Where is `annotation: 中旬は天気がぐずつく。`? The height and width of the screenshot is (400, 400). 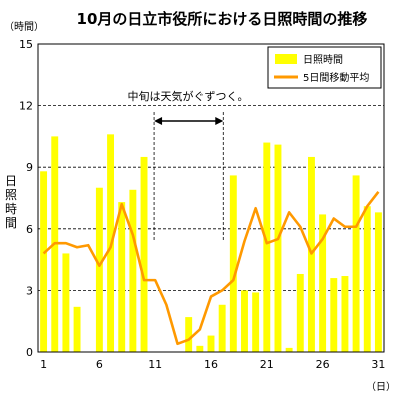
annotation: 中旬は天気がぐずつく。 is located at coordinates (188, 165).